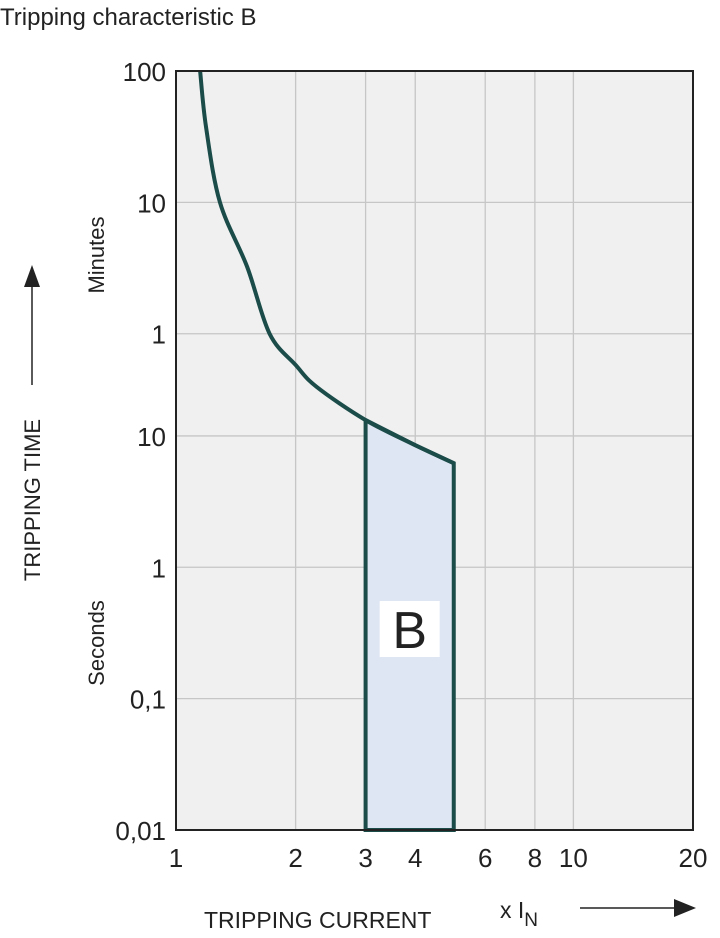 This screenshot has height=938, width=720. Describe the element at coordinates (531, 920) in the screenshot. I see `x-unit-subscript: N` at that location.